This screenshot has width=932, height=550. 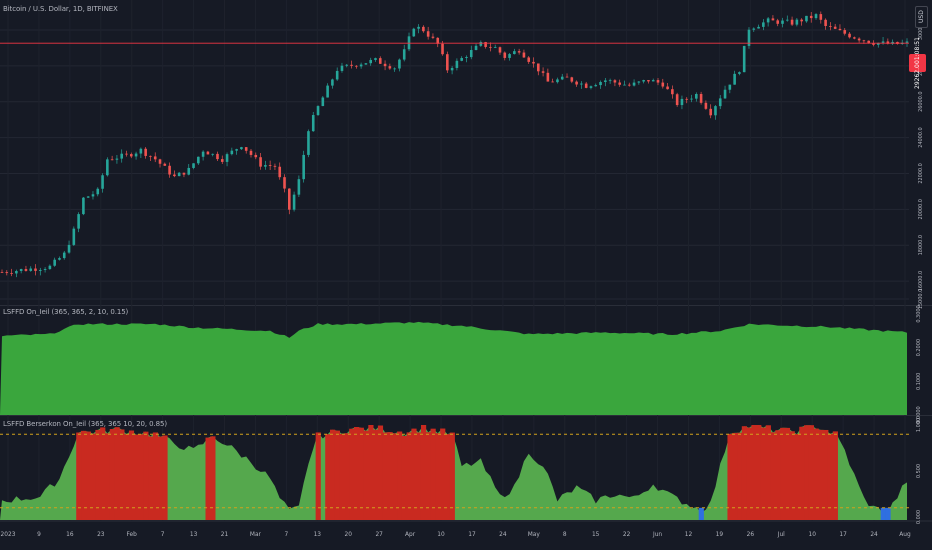 What do you see at coordinates (410, 534) in the screenshot?
I see `time-axis-label: Apr` at bounding box center [410, 534].